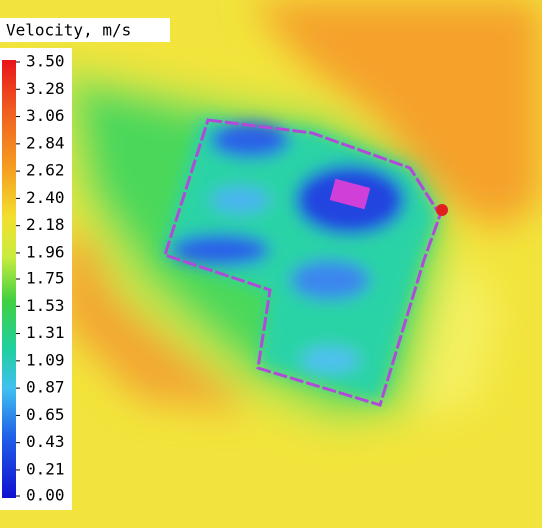 This screenshot has height=528, width=542. I want to click on block, so click(350, 194).